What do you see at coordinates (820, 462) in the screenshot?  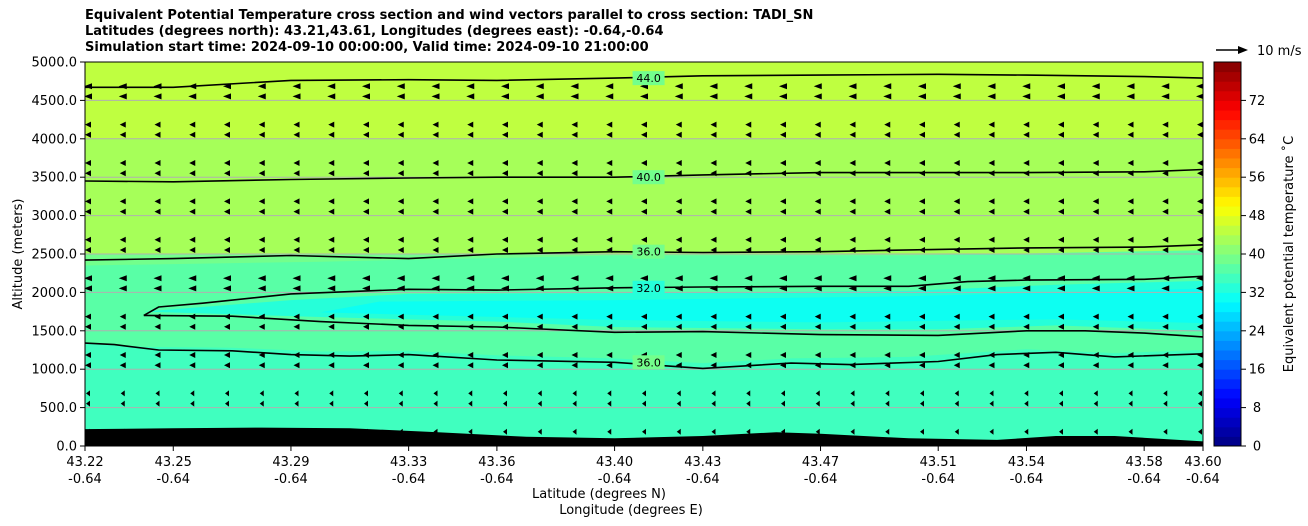 I see `x-tick-label-lat: 43.47` at bounding box center [820, 462].